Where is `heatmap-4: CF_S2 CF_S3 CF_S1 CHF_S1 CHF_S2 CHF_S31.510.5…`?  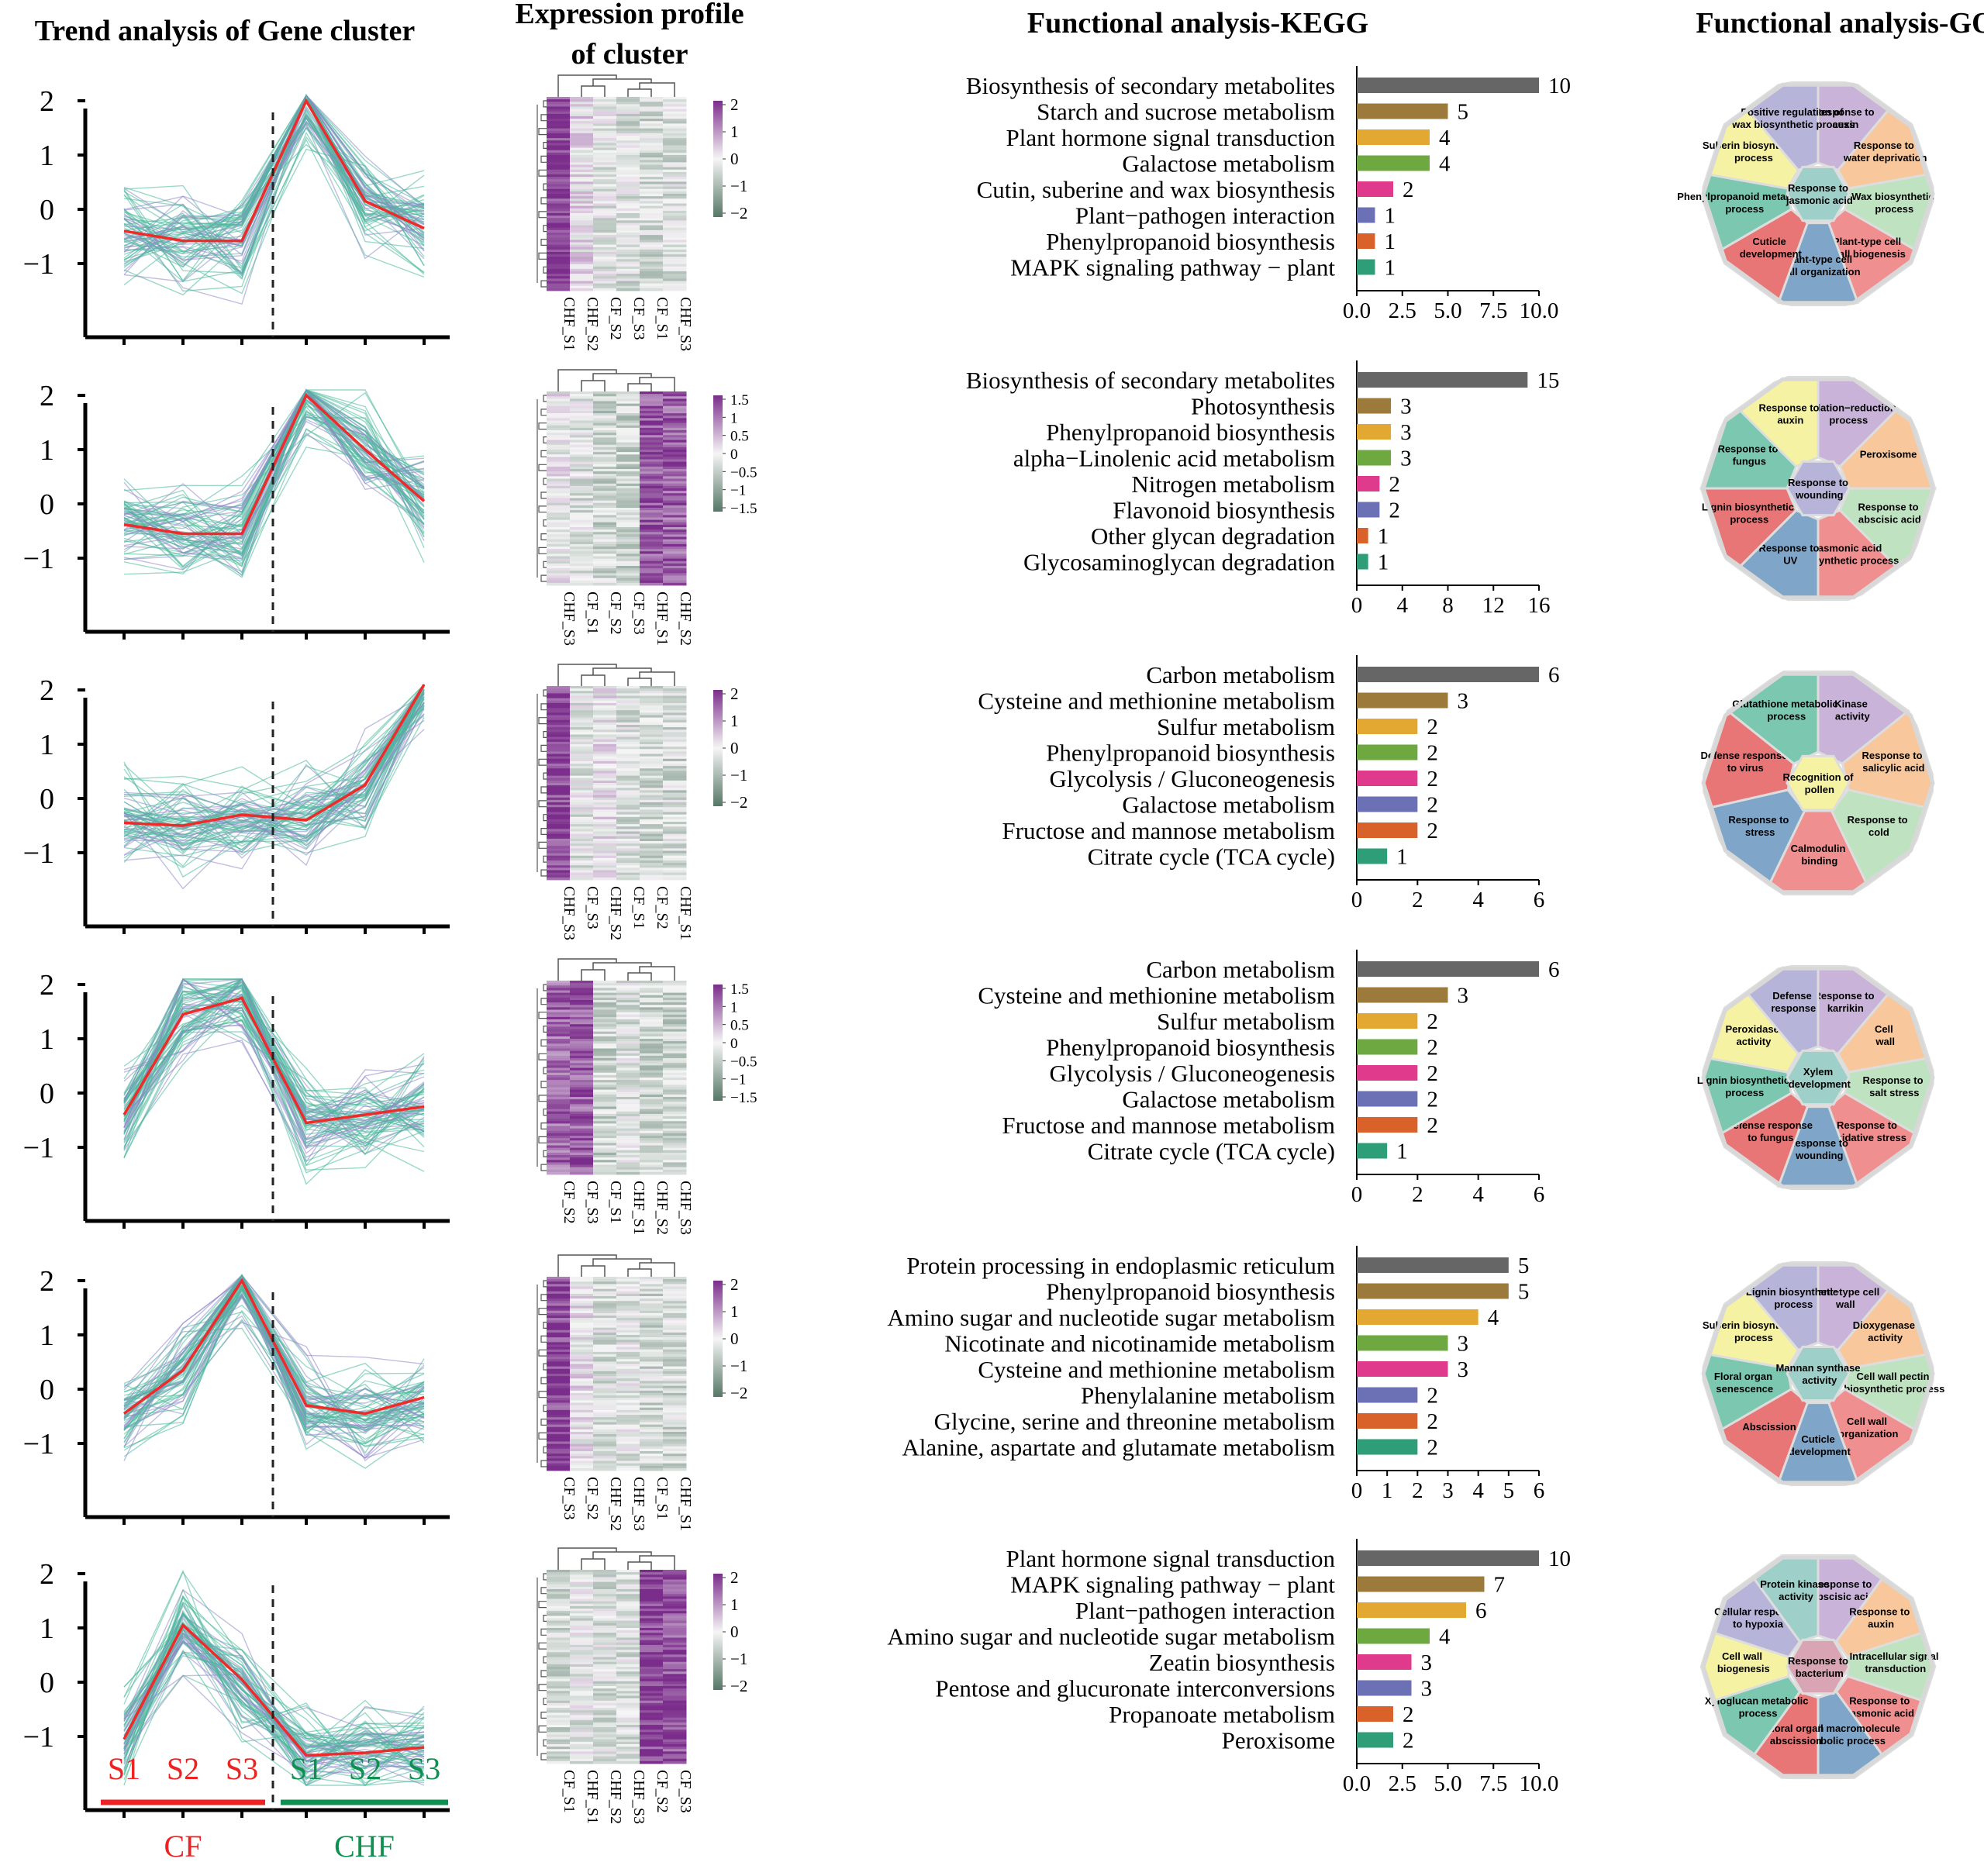
heatmap-4: CF_S2 CF_S3 CF_S1 CHF_S1 CHF_S2 CHF_S31.510.5… is located at coordinates (647, 1096).